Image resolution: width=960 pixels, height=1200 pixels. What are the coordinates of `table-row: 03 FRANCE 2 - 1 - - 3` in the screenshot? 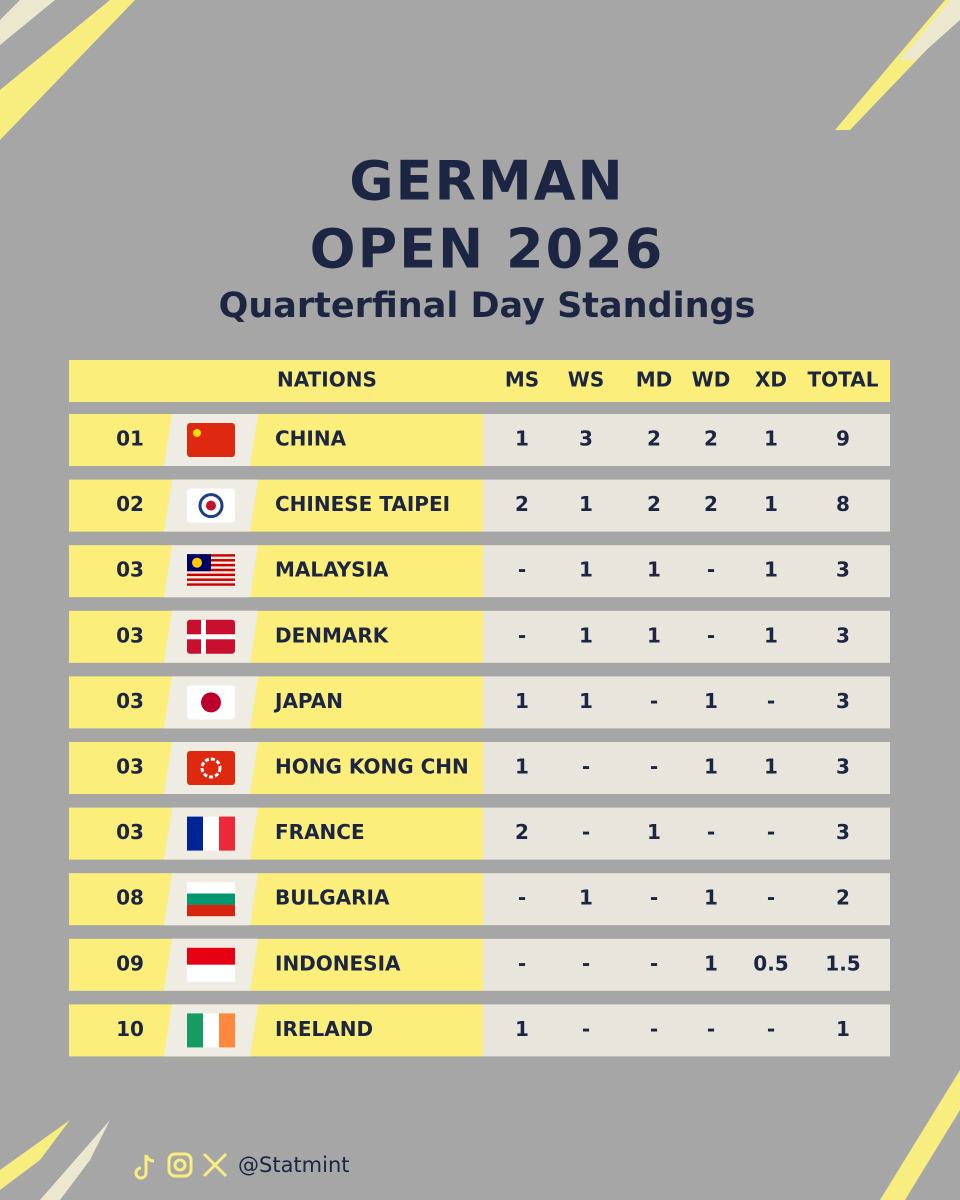 It's located at (479, 833).